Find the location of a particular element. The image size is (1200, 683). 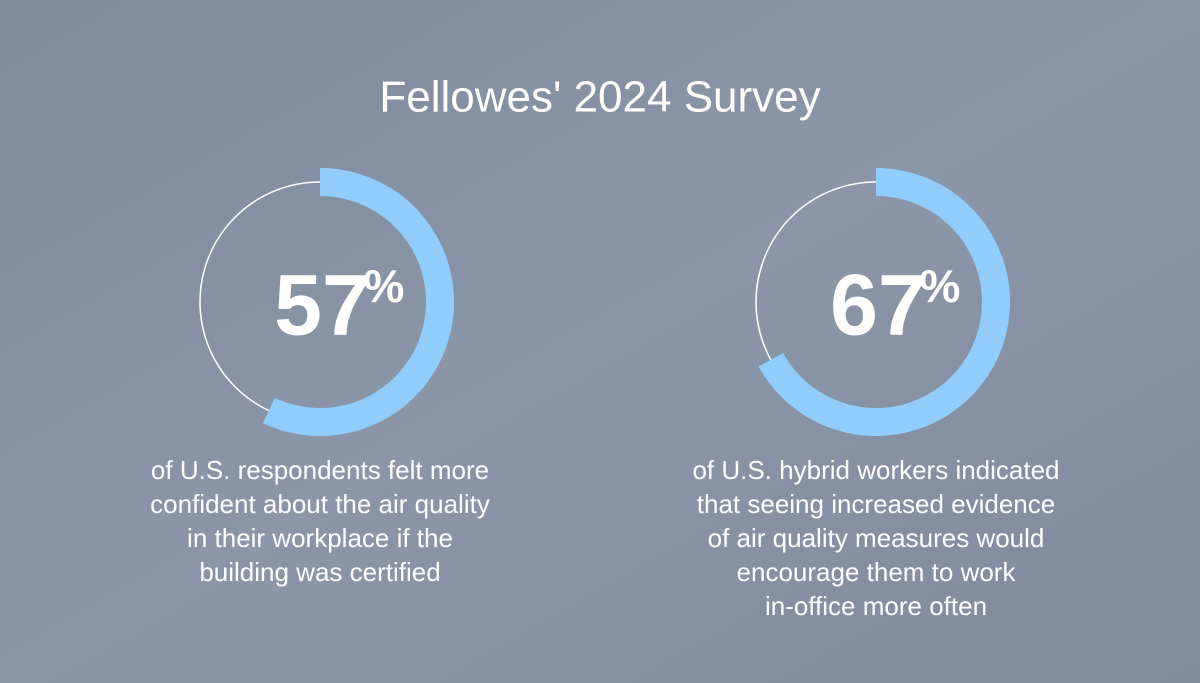

caption-line: of air quality measures would is located at coordinates (876, 538).